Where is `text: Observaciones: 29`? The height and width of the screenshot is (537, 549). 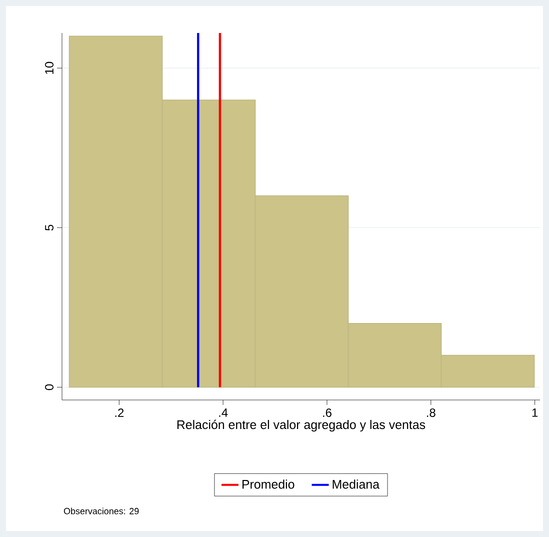 text: Observaciones: 29 is located at coordinates (101, 511).